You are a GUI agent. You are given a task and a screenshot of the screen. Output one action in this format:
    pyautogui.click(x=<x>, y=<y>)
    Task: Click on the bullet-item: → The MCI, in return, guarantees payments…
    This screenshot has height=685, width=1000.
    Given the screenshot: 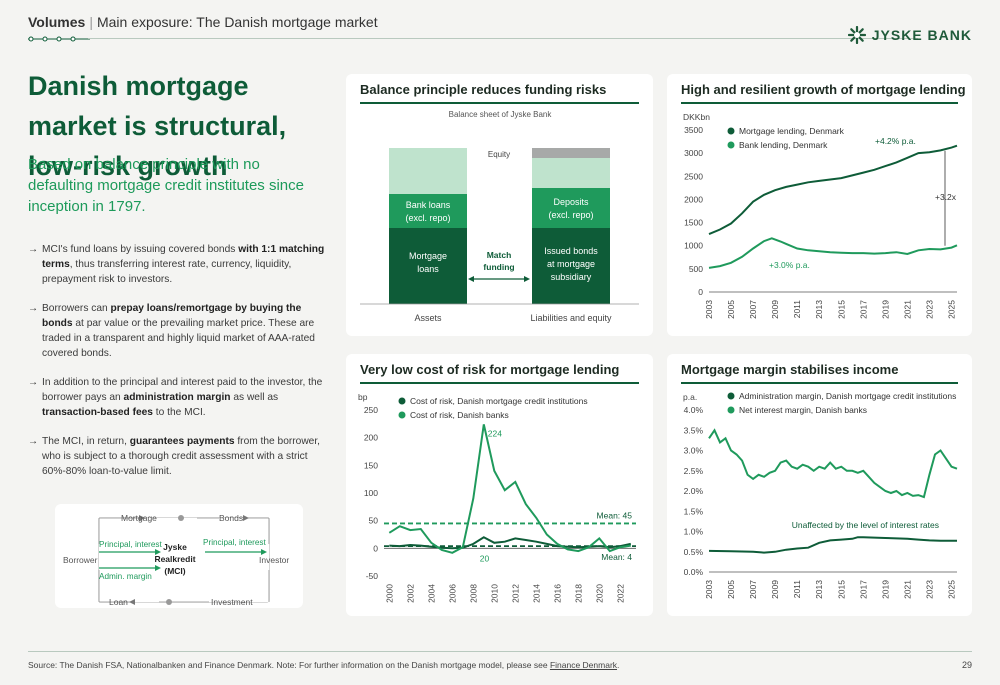 What is the action you would take?
    pyautogui.click(x=180, y=456)
    